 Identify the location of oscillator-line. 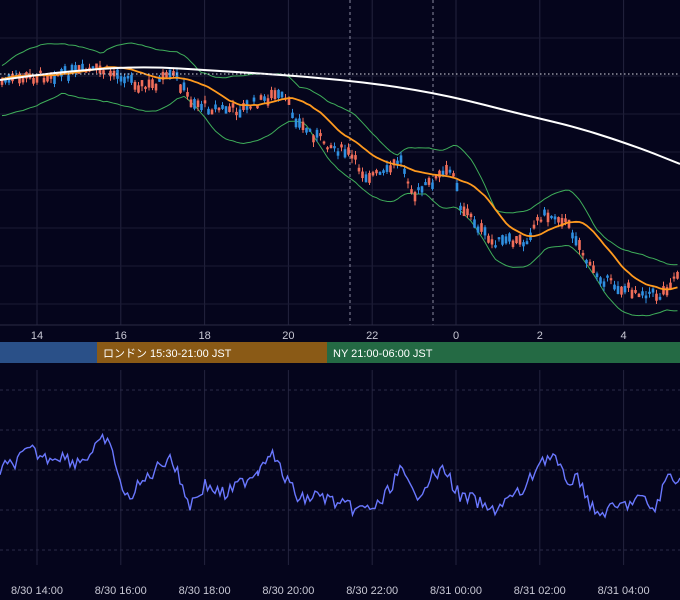
(340, 475).